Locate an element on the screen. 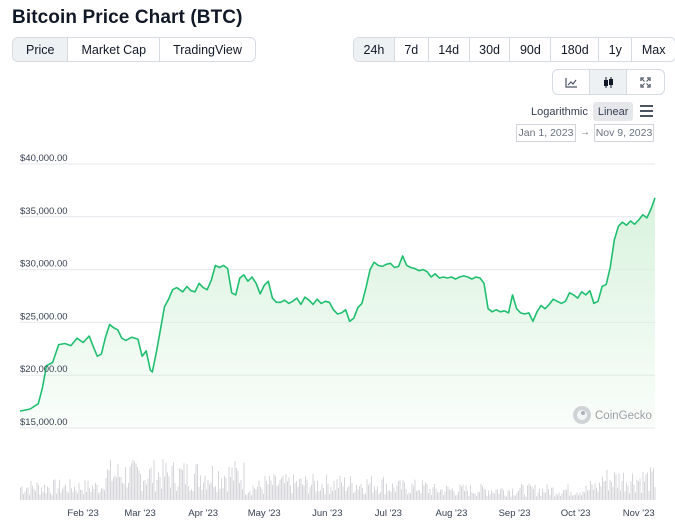  range-180d: 180d is located at coordinates (575, 49).